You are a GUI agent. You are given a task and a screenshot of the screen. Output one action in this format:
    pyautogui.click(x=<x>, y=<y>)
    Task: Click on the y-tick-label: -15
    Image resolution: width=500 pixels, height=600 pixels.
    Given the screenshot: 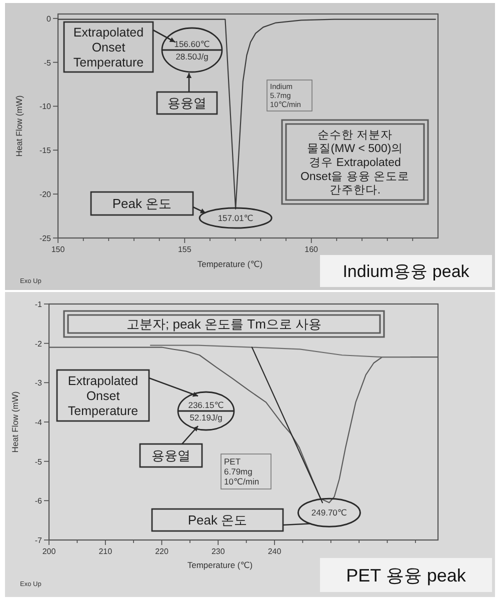 What is the action you would take?
    pyautogui.click(x=45, y=151)
    